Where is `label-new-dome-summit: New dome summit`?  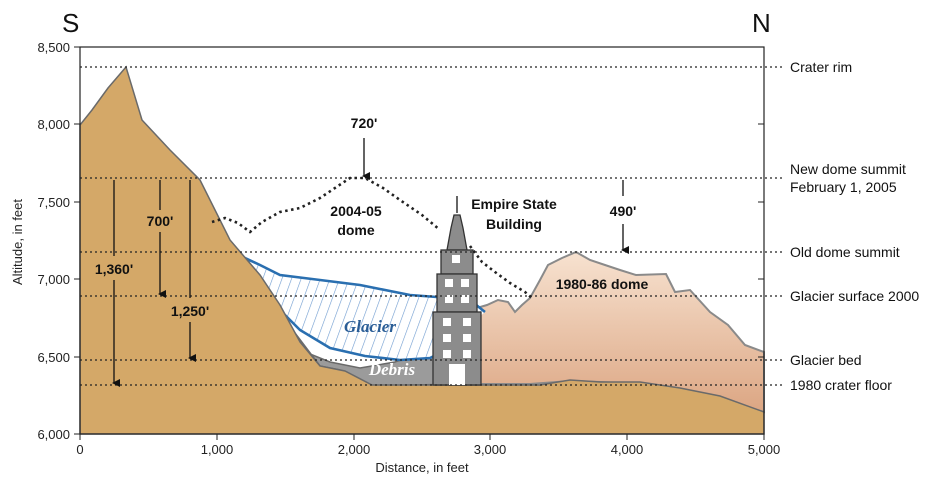
label-new-dome-summit: New dome summit is located at coordinates (848, 169).